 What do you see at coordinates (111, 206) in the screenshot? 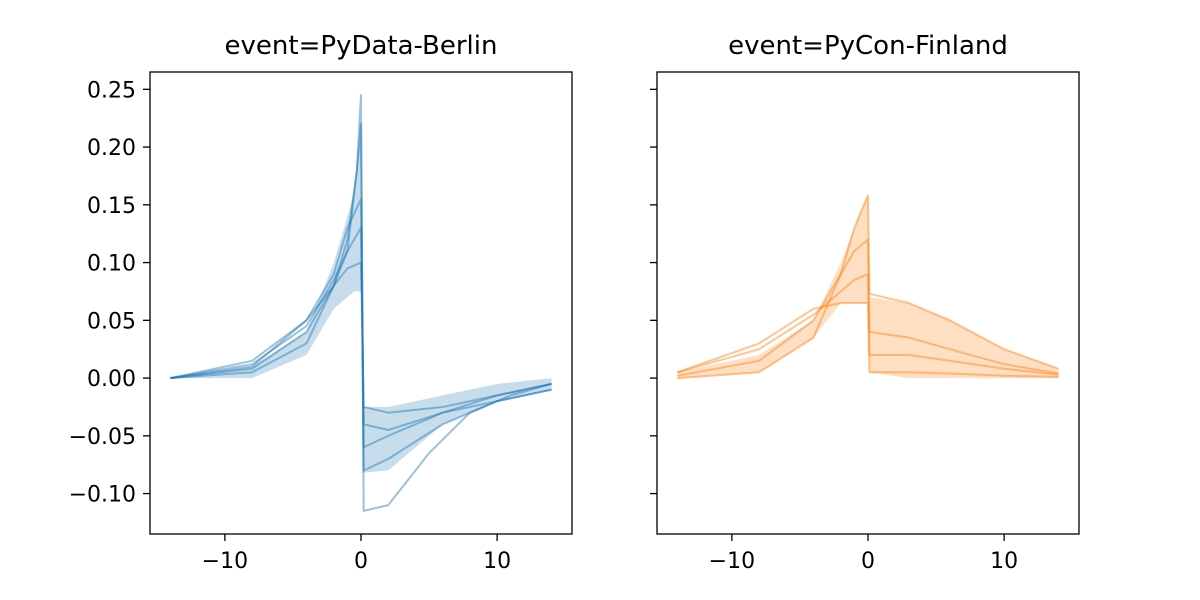
I see `y-tick-label: 0.15` at bounding box center [111, 206].